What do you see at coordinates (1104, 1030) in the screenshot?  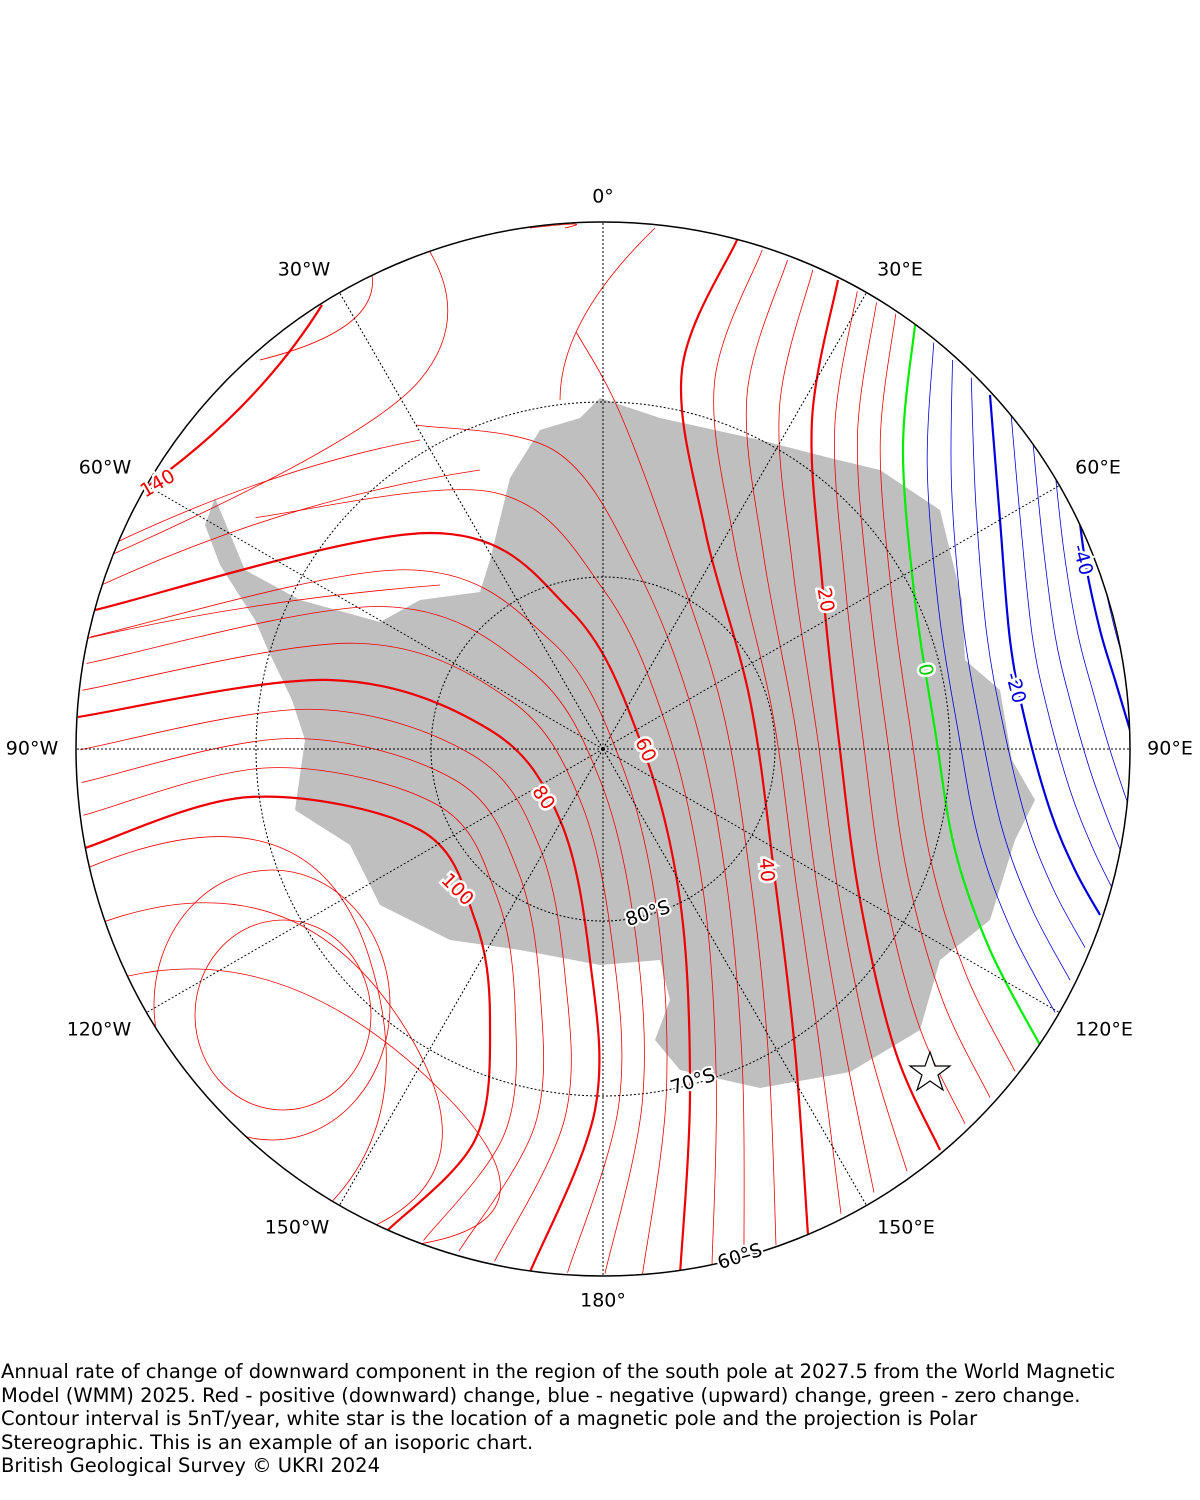 I see `longitude-label: 120°E` at bounding box center [1104, 1030].